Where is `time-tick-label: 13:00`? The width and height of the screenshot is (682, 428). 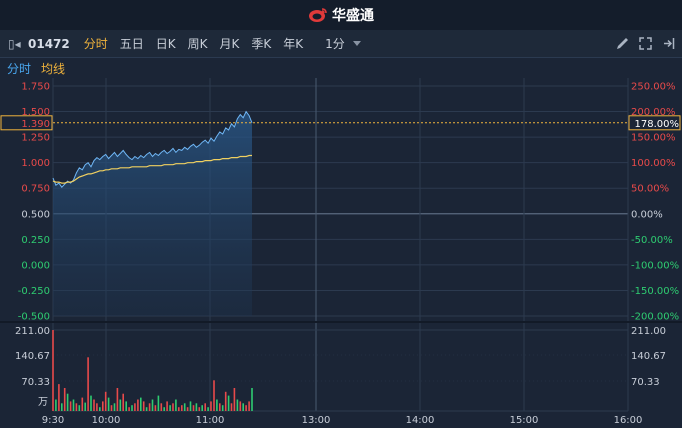 time-tick-label: 13:00 is located at coordinates (316, 420).